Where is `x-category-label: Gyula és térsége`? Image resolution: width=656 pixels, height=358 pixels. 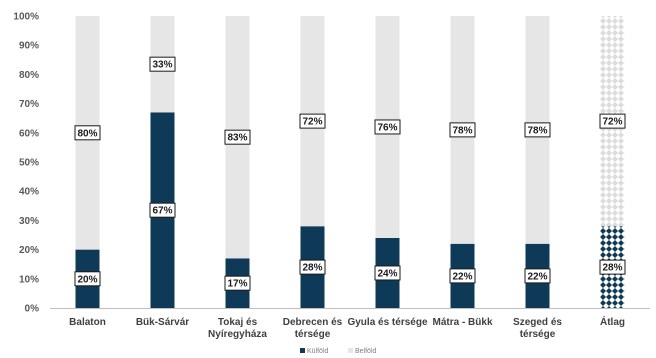
x-category-label: Gyula és térsége is located at coordinates (387, 322).